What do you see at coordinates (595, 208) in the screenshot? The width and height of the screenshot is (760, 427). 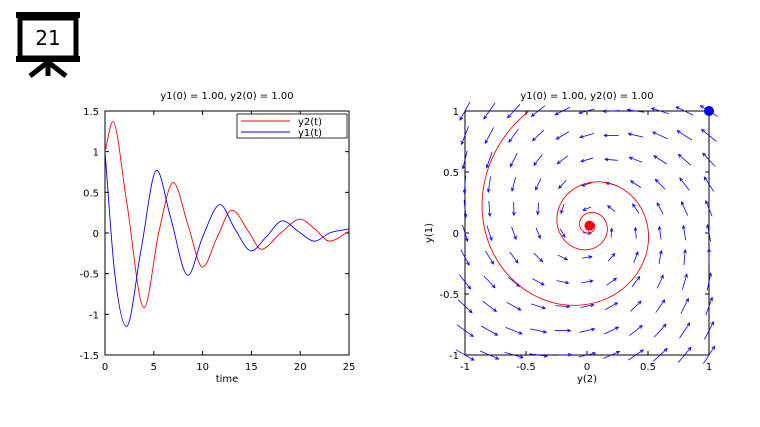 I see `phase-trajectory` at bounding box center [595, 208].